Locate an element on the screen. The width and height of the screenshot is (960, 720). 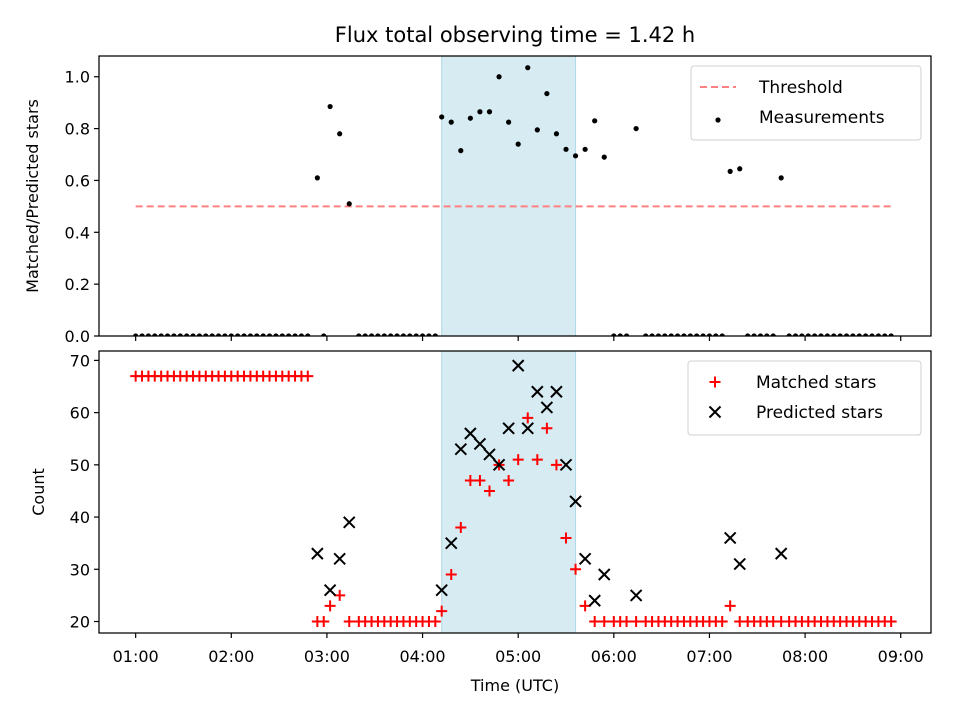
y-tick-label: 0.4 is located at coordinates (77, 232).